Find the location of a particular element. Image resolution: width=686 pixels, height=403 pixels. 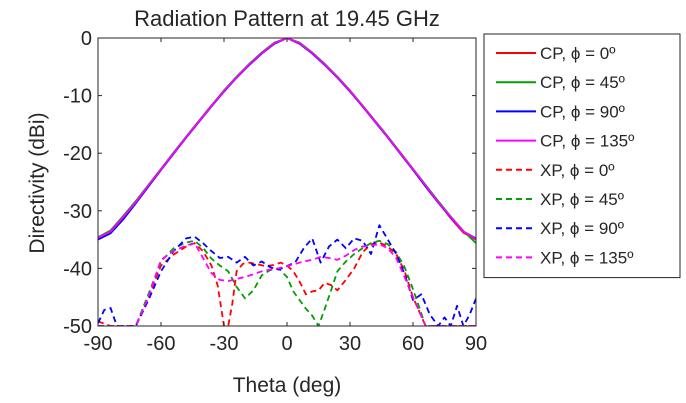

y-tick-label: -30 is located at coordinates (77, 212).